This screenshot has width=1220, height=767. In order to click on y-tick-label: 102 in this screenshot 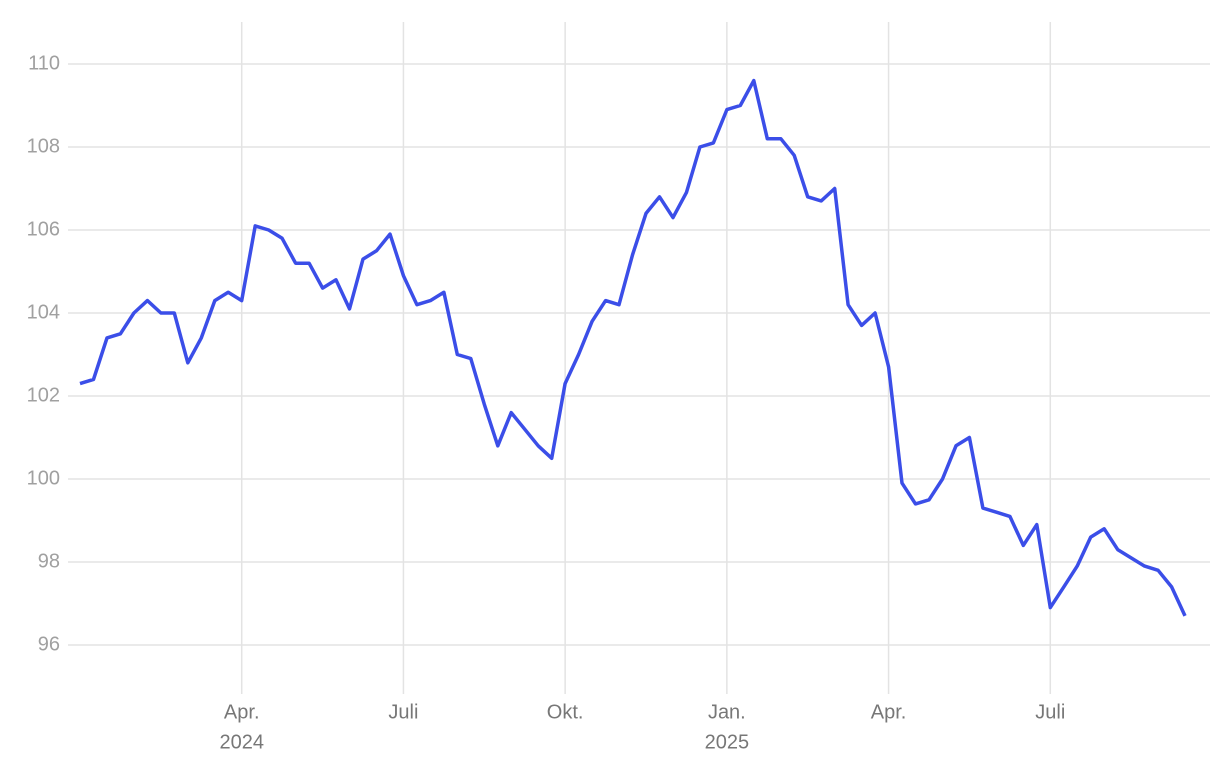, I will do `click(43, 395)`.